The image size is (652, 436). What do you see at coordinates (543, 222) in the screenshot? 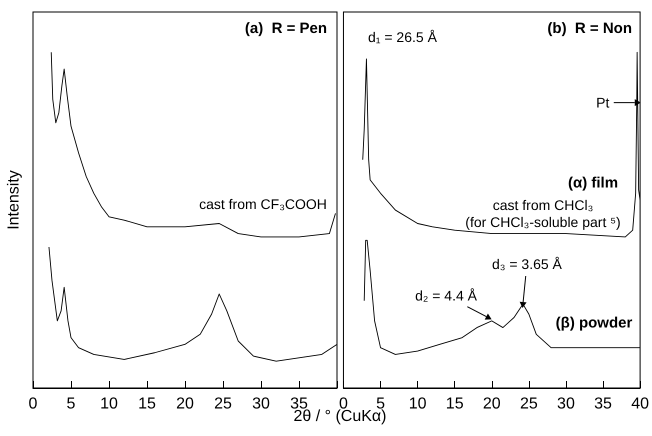
I see `annotation: (for CHCl₃-soluble part ⁵)` at bounding box center [543, 222].